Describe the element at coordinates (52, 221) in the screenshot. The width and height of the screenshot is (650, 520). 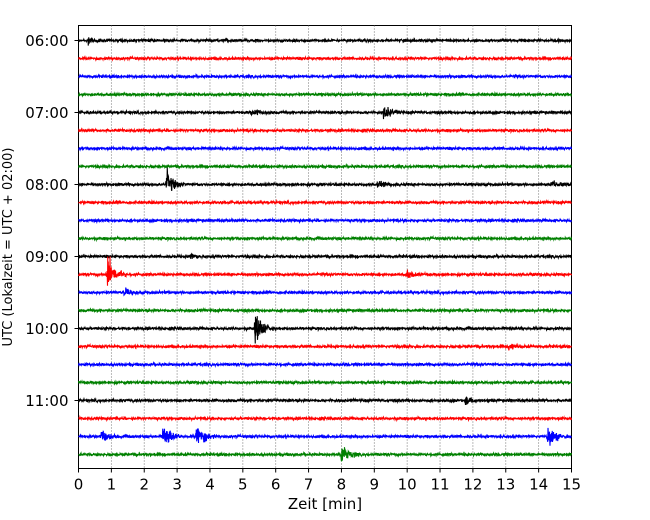
I see `y-axis: 06:00 07:00 08:00 09:00 10:00 11:00` at that location.